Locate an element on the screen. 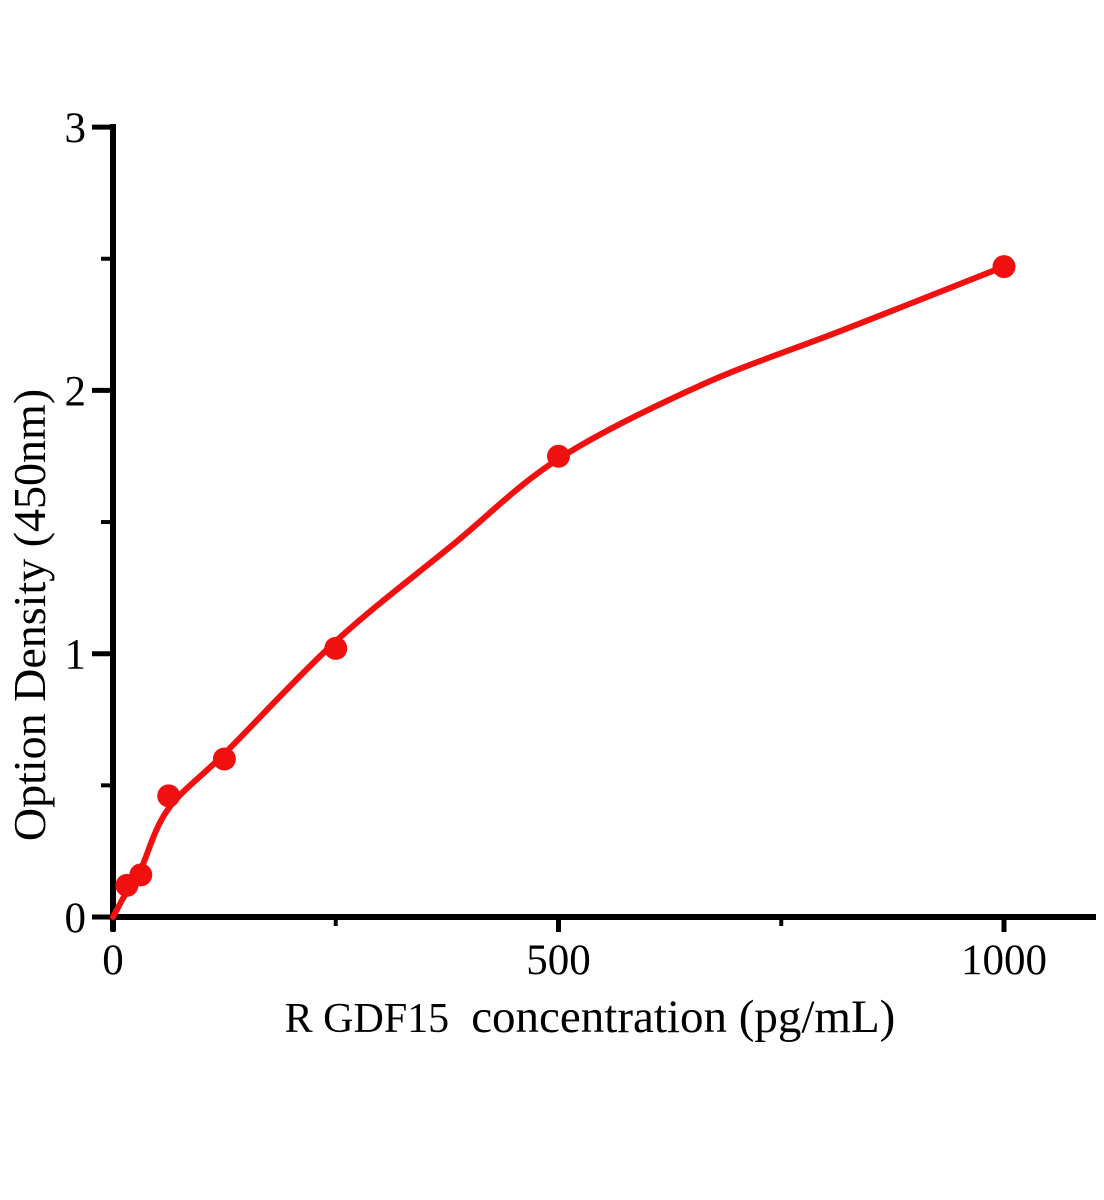 The width and height of the screenshot is (1104, 1200). x-axis-title-main: concentration (pg/mL) is located at coordinates (683, 1017).